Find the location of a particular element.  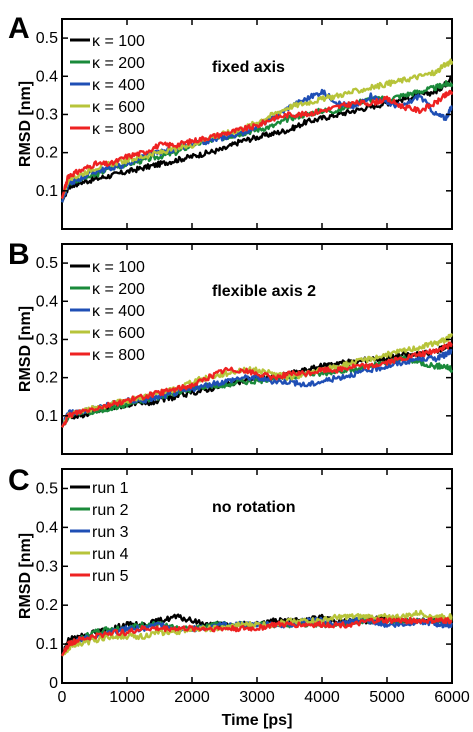

panel-a-y-tick-label: 0.5 is located at coordinates (47, 38).